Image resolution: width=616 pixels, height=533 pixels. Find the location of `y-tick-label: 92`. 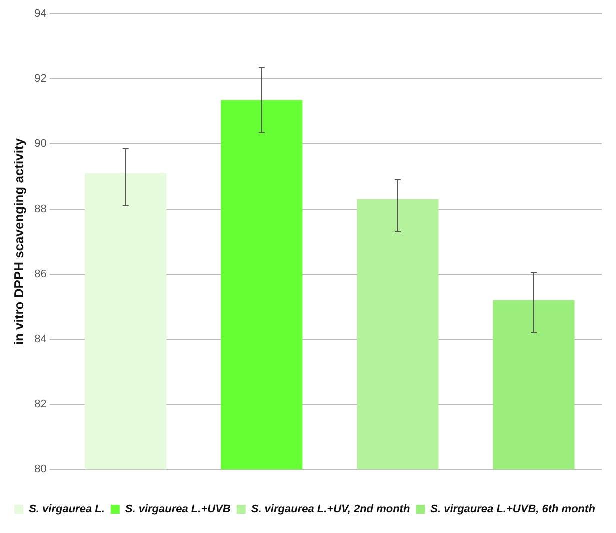

y-tick-label: 92 is located at coordinates (40, 79).